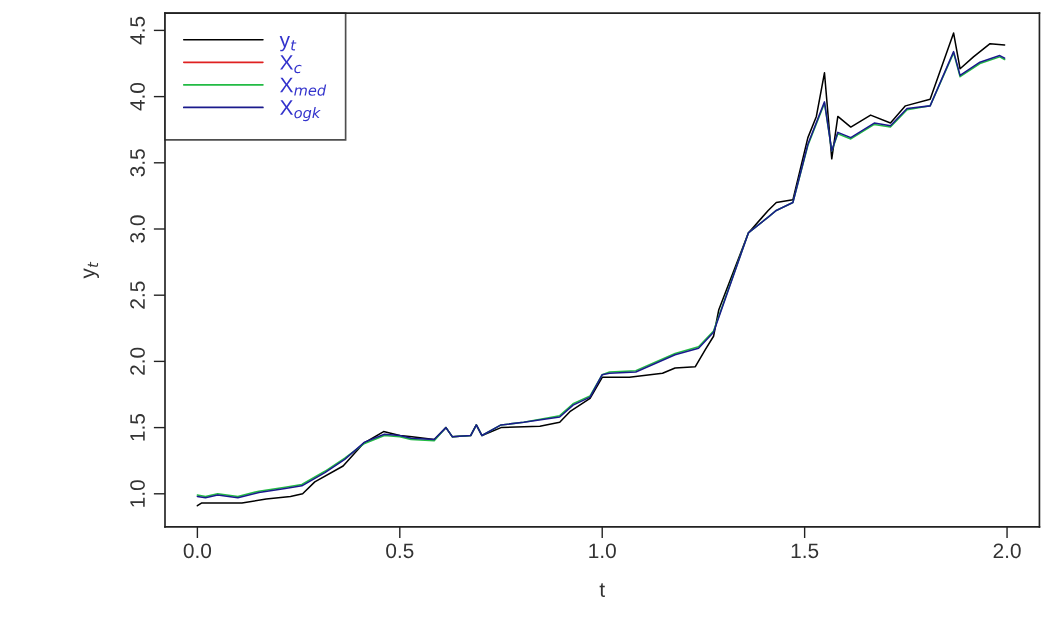 The height and width of the screenshot is (628, 1041). Describe the element at coordinates (1007, 551) in the screenshot. I see `x-tick-label: 2.0` at that location.